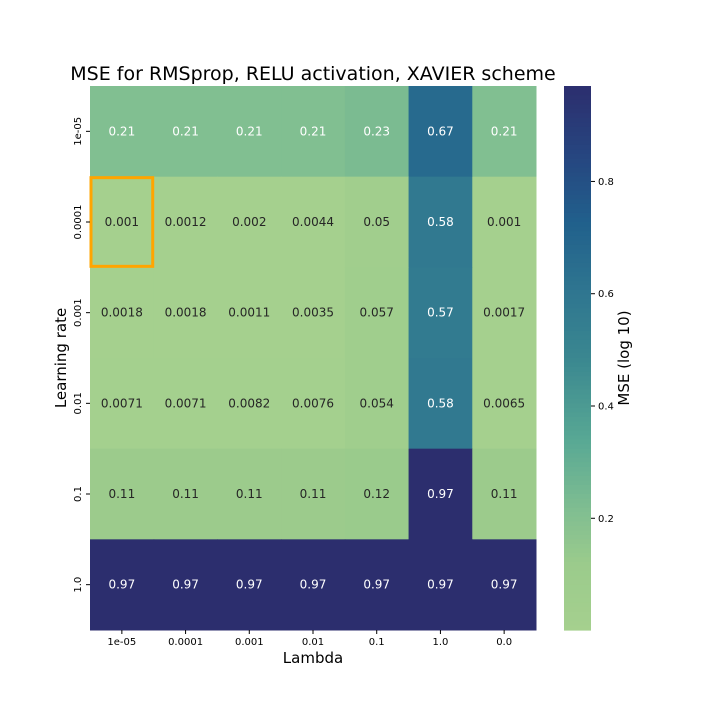 The image size is (720, 720). What do you see at coordinates (440, 313) in the screenshot?
I see `cell-value-label: 0.57` at bounding box center [440, 313].